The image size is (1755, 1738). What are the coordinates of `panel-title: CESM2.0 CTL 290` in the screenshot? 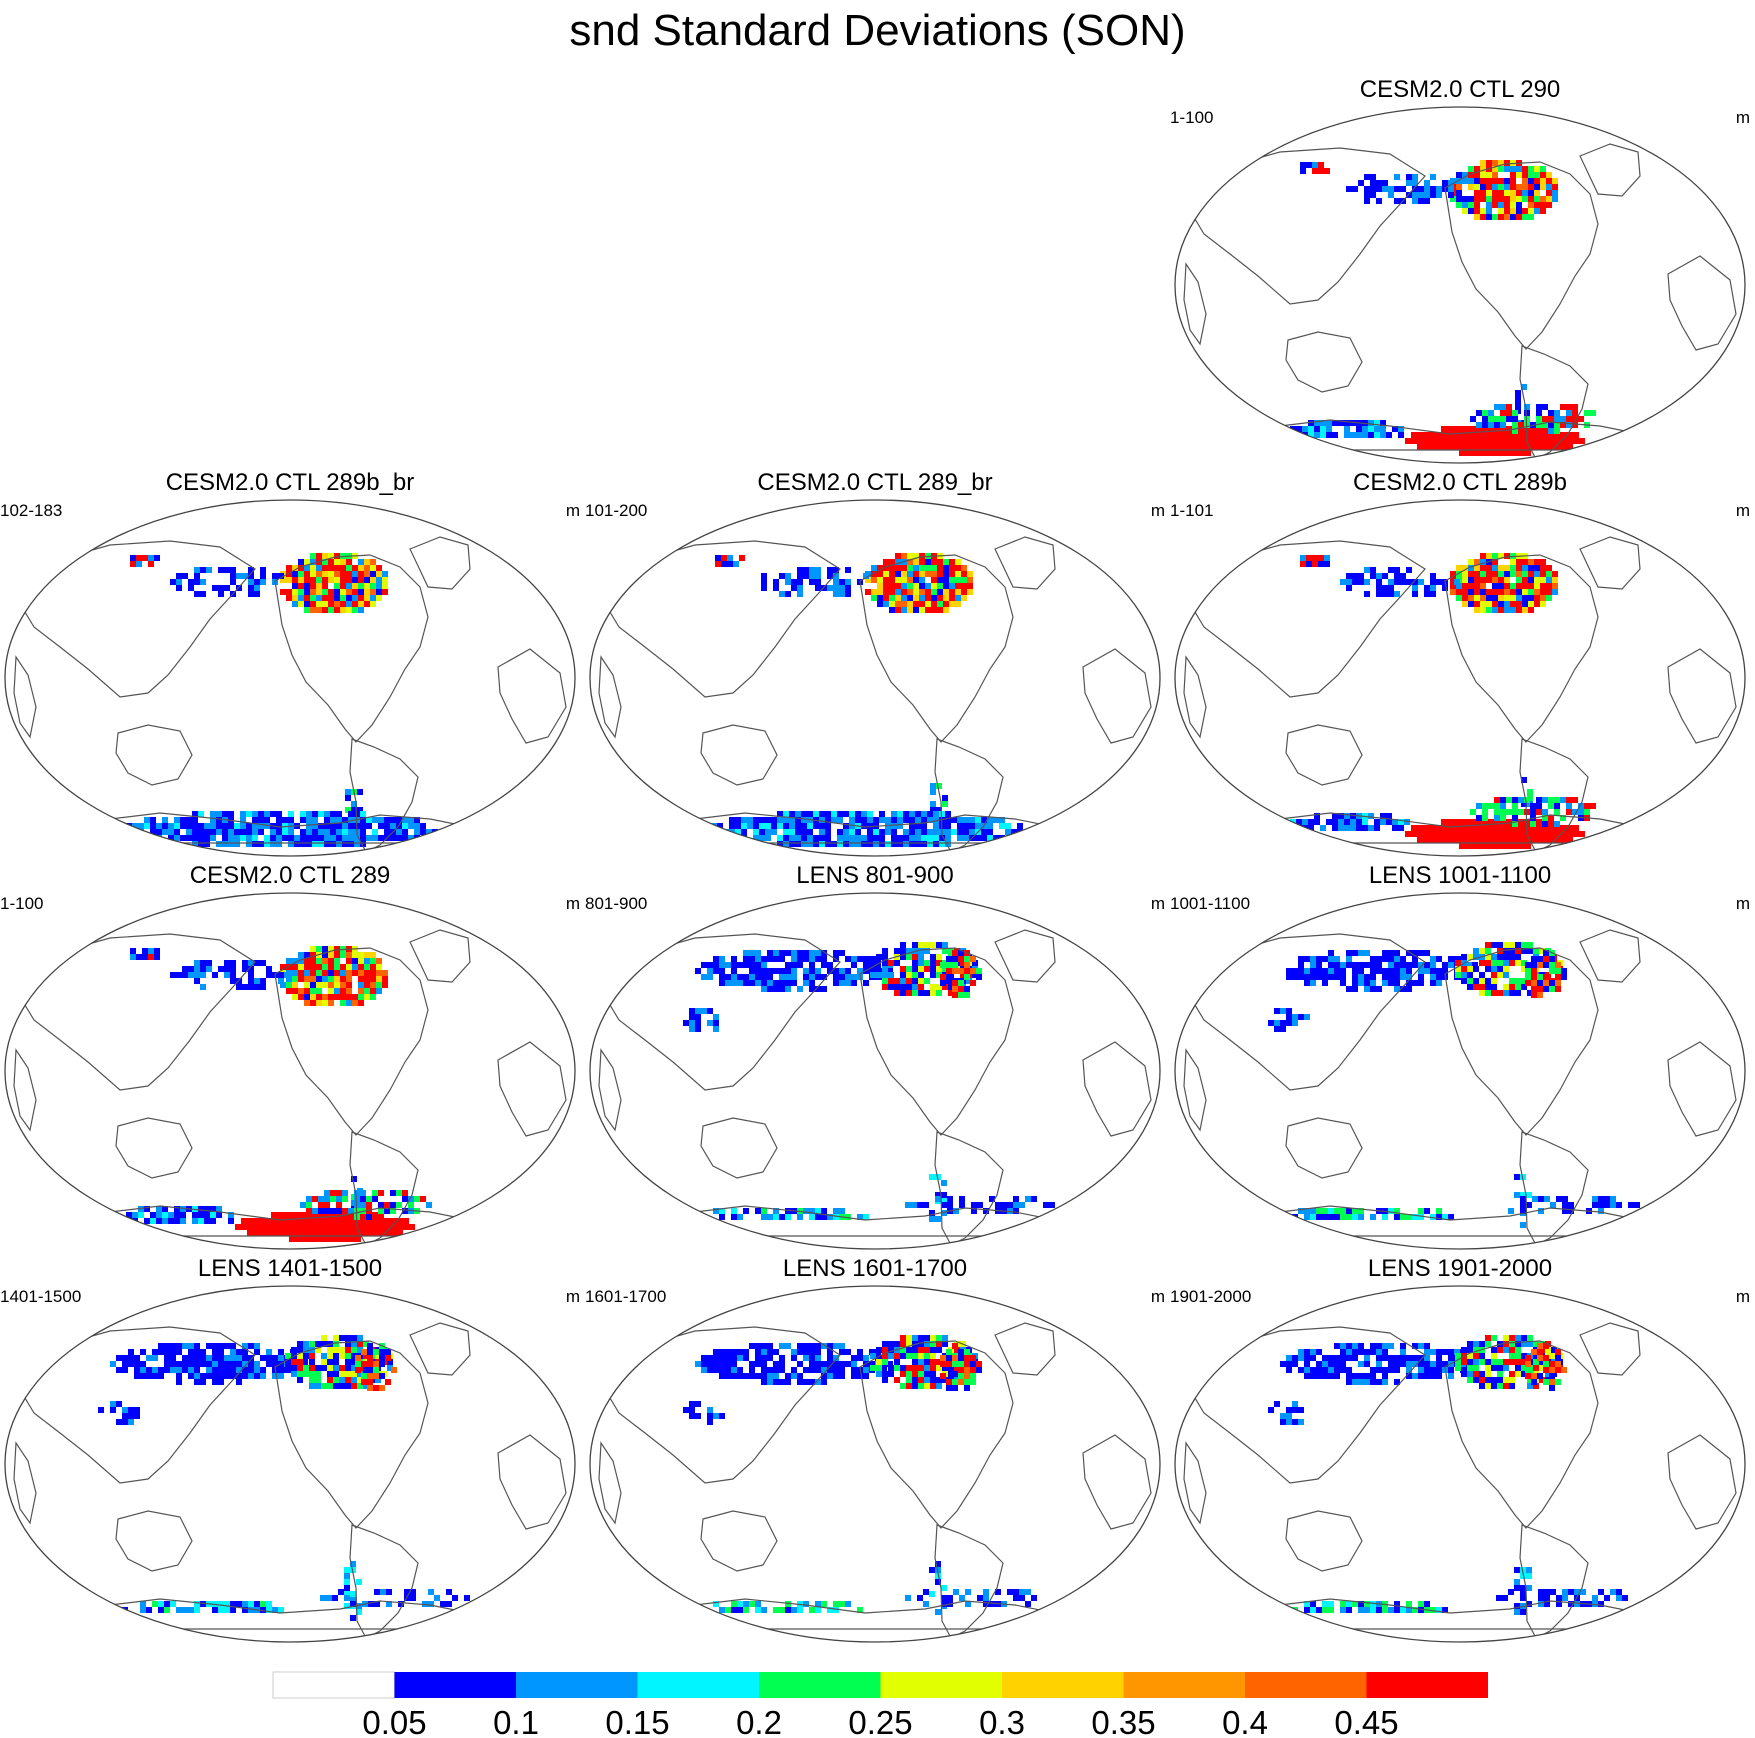 It's located at (1460, 89).